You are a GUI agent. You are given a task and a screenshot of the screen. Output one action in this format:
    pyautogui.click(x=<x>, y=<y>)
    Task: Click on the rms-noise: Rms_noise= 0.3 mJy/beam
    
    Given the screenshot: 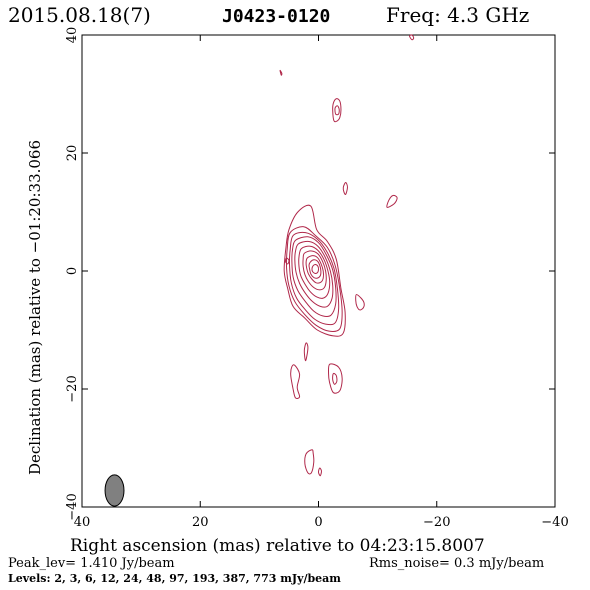 What is the action you would take?
    pyautogui.click(x=456, y=563)
    